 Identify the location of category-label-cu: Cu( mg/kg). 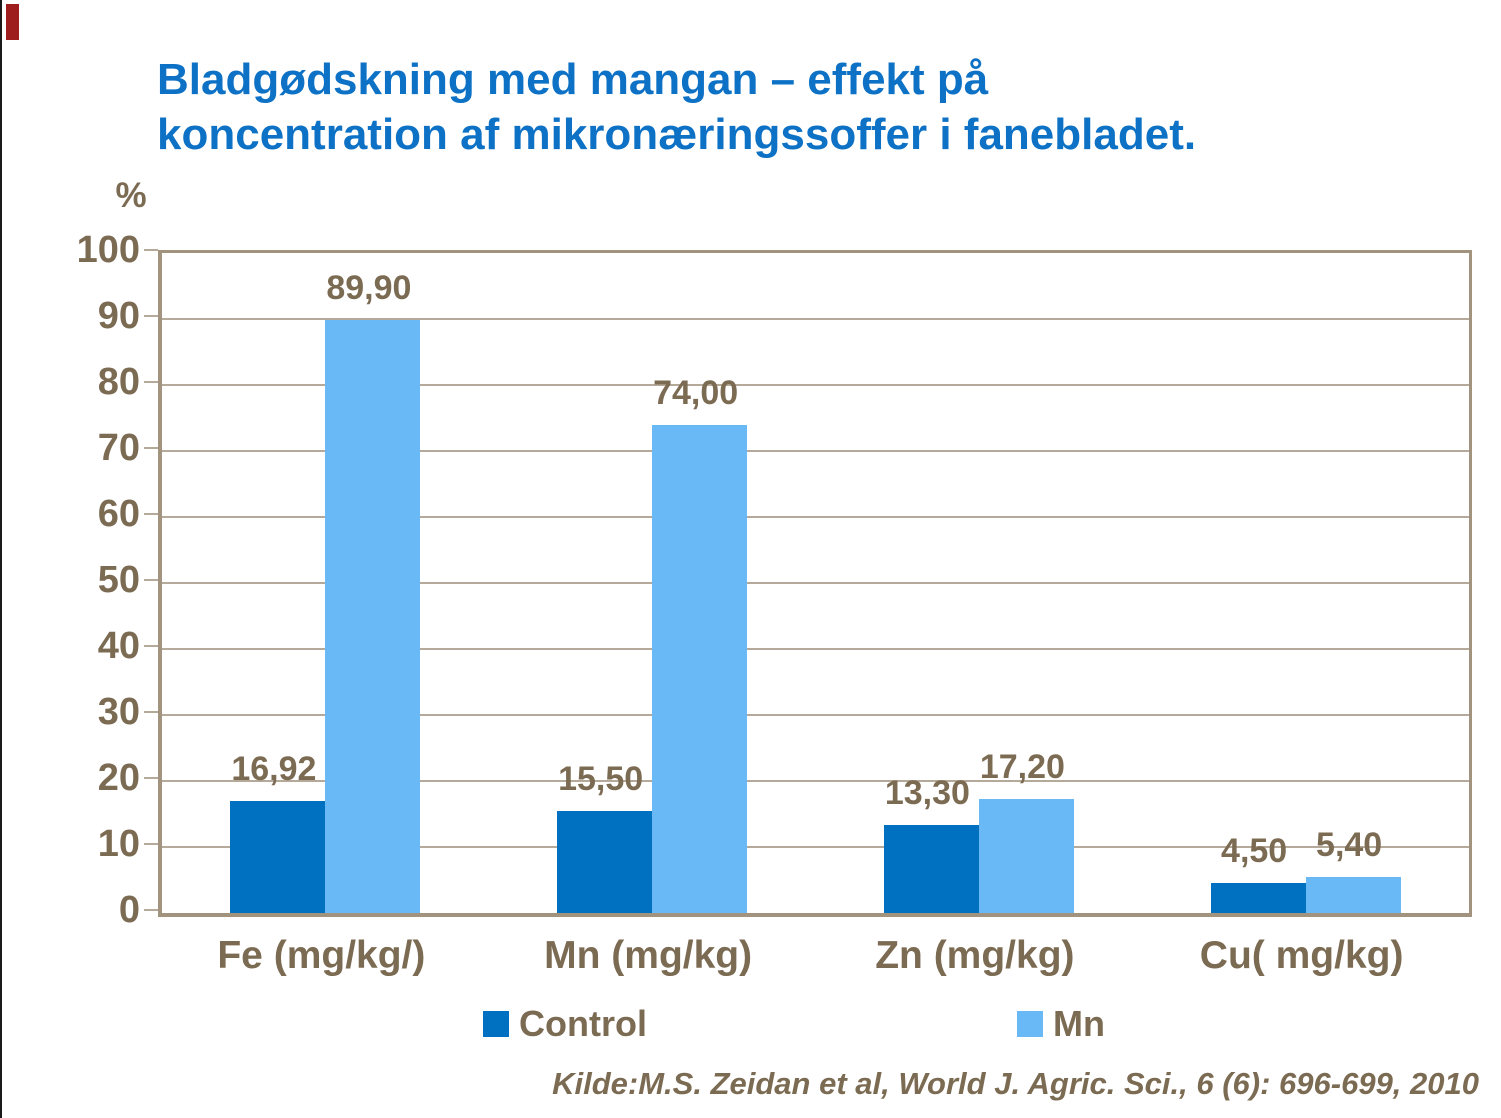
(1301, 955).